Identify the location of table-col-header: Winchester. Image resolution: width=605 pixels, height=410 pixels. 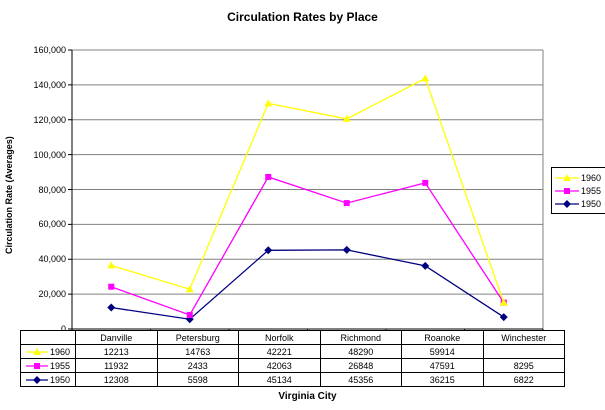
(523, 337).